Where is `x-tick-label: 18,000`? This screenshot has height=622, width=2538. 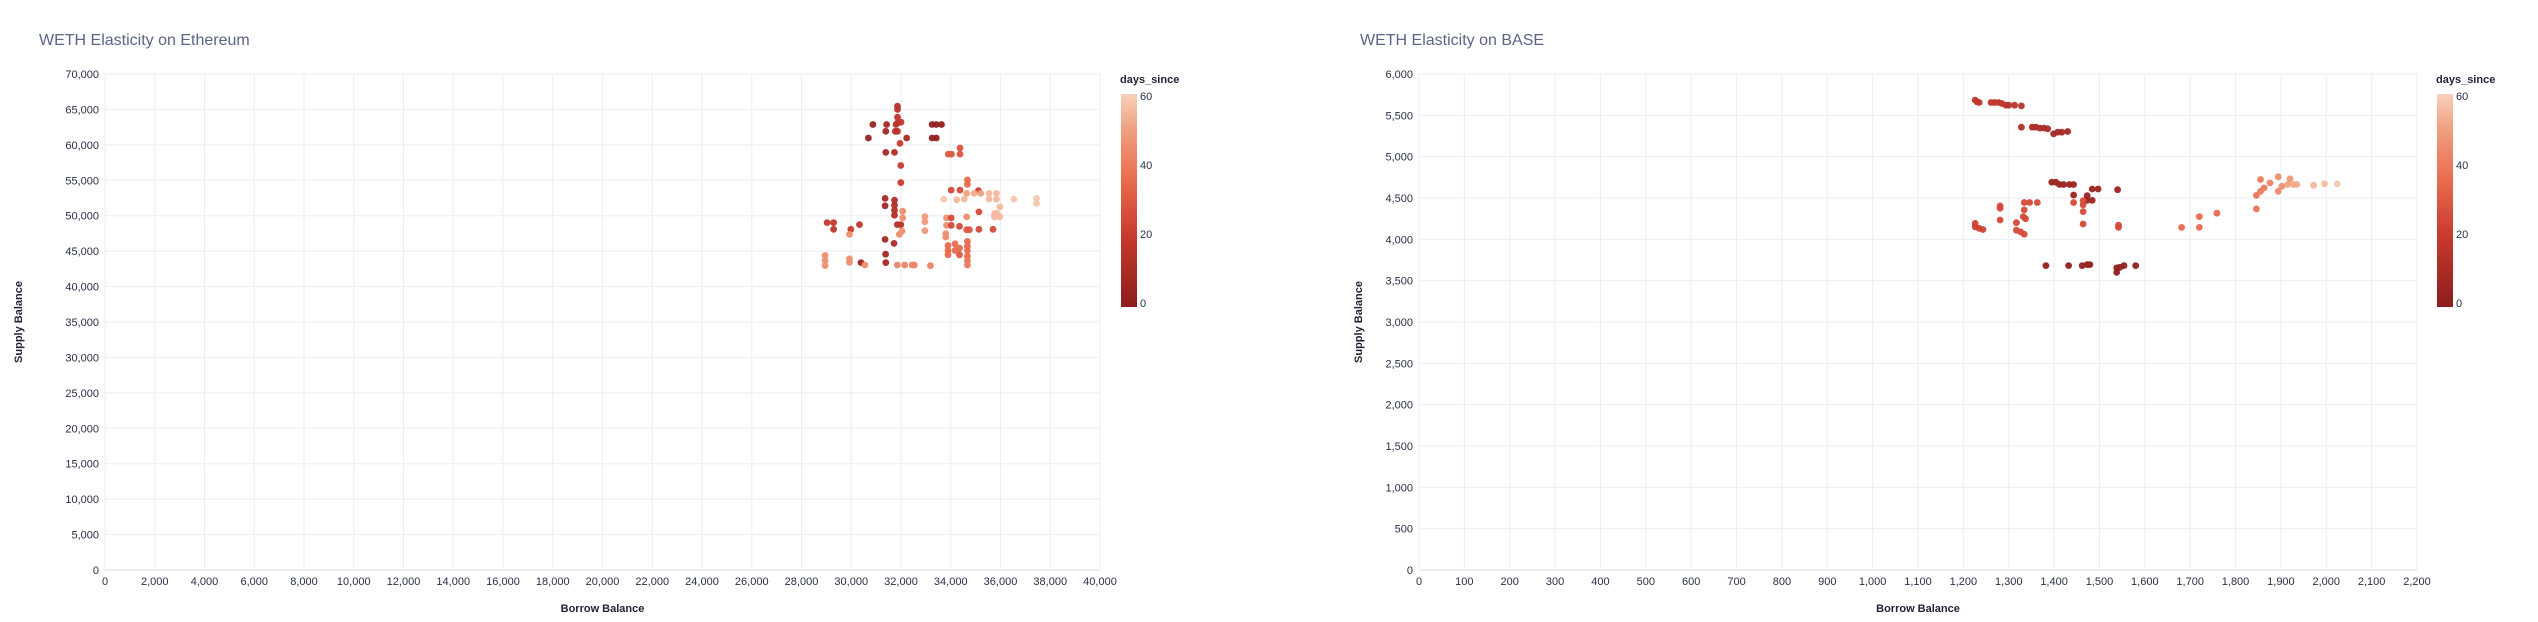
x-tick-label: 18,000 is located at coordinates (553, 582).